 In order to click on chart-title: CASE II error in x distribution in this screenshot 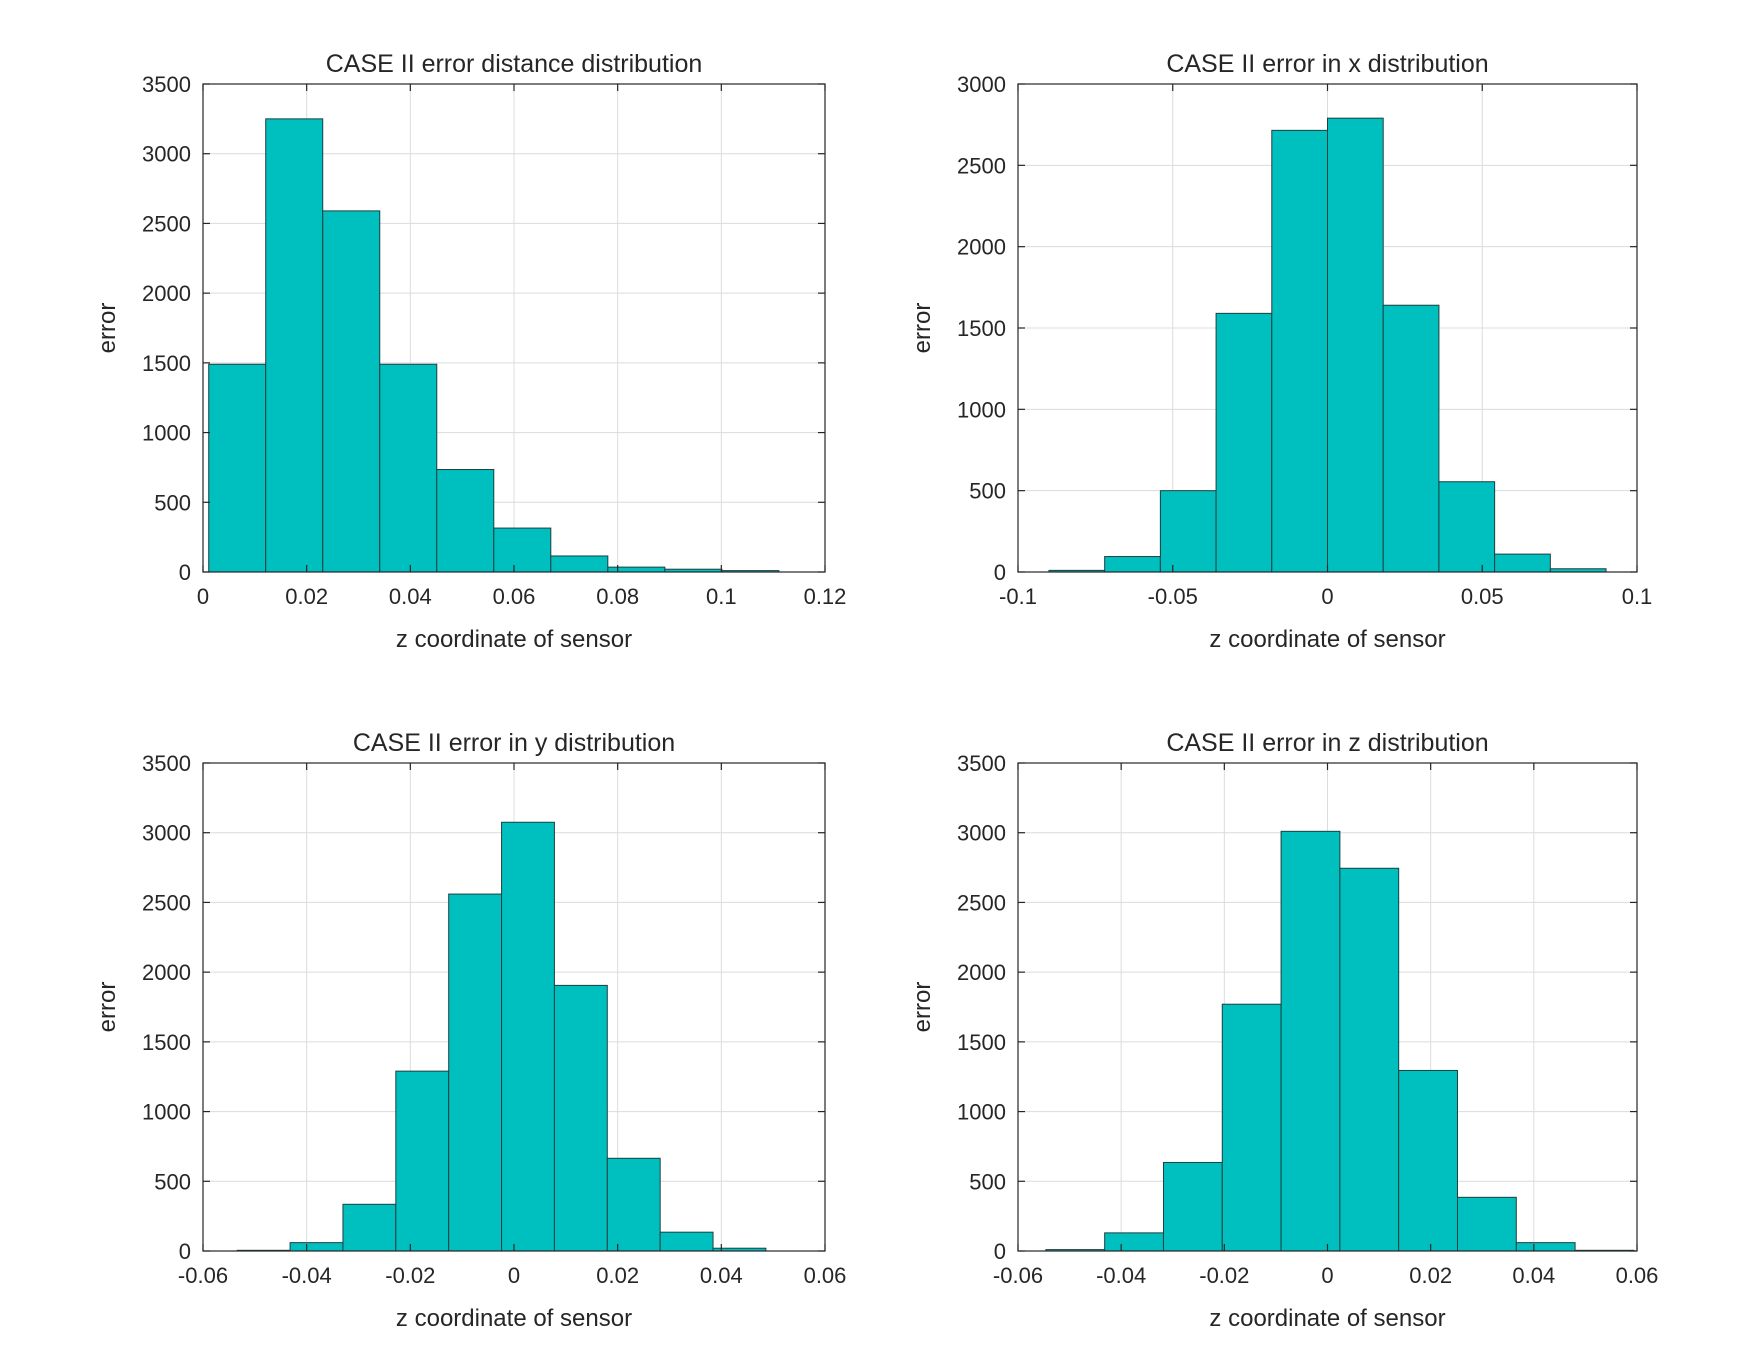, I will do `click(1327, 64)`.